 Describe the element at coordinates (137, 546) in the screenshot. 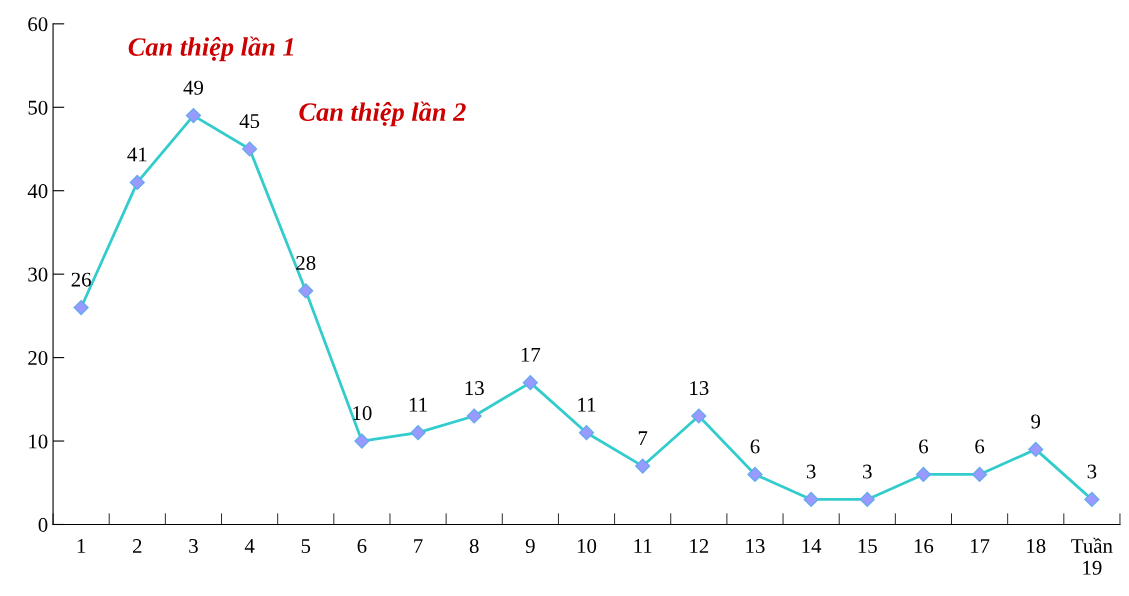

I see `x-tick-label: 2` at that location.